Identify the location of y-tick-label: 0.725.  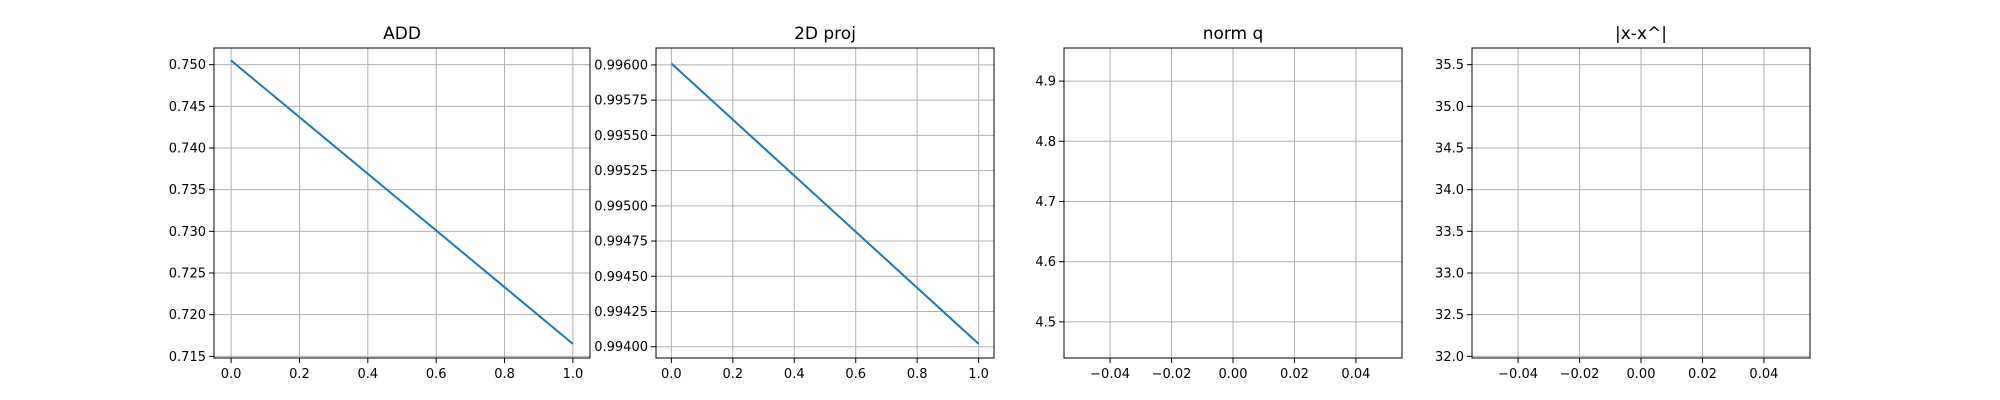
(187, 274).